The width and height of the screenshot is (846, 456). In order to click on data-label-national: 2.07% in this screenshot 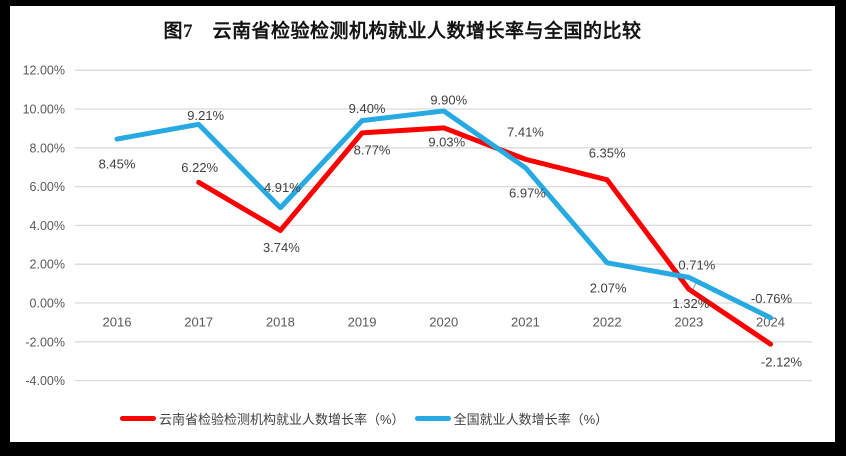, I will do `click(608, 287)`.